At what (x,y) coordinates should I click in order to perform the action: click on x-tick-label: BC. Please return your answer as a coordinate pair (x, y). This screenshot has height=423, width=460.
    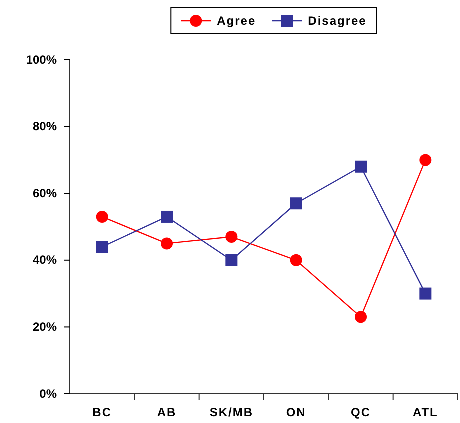
    Looking at the image, I should click on (102, 413).